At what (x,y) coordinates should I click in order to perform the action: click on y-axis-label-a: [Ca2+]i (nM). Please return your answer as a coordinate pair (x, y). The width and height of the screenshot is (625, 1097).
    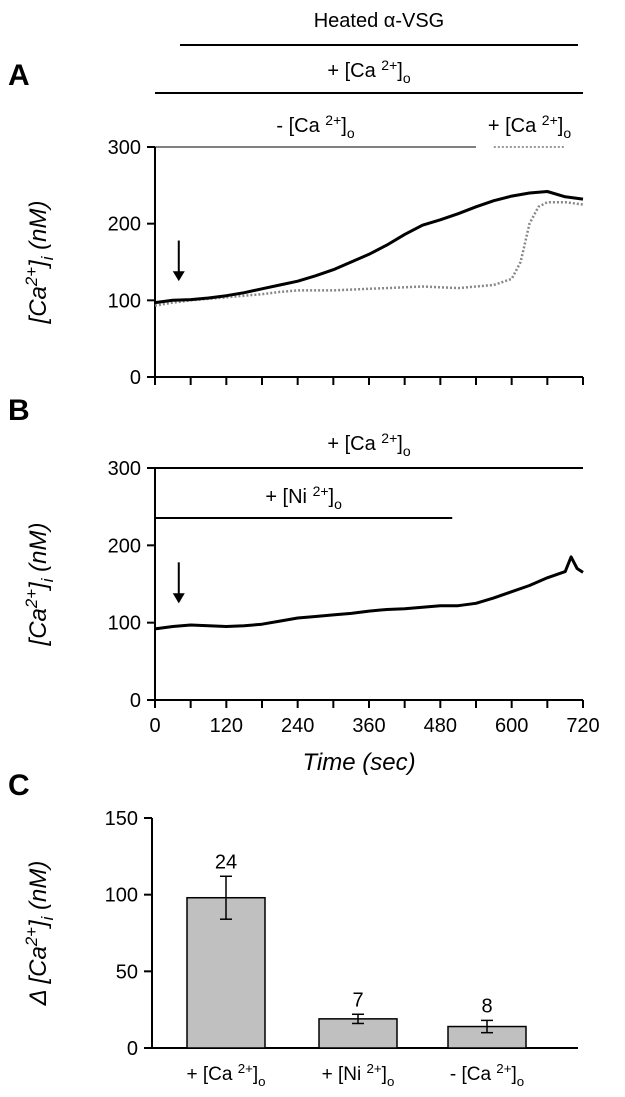
    Looking at the image, I should click on (39, 263).